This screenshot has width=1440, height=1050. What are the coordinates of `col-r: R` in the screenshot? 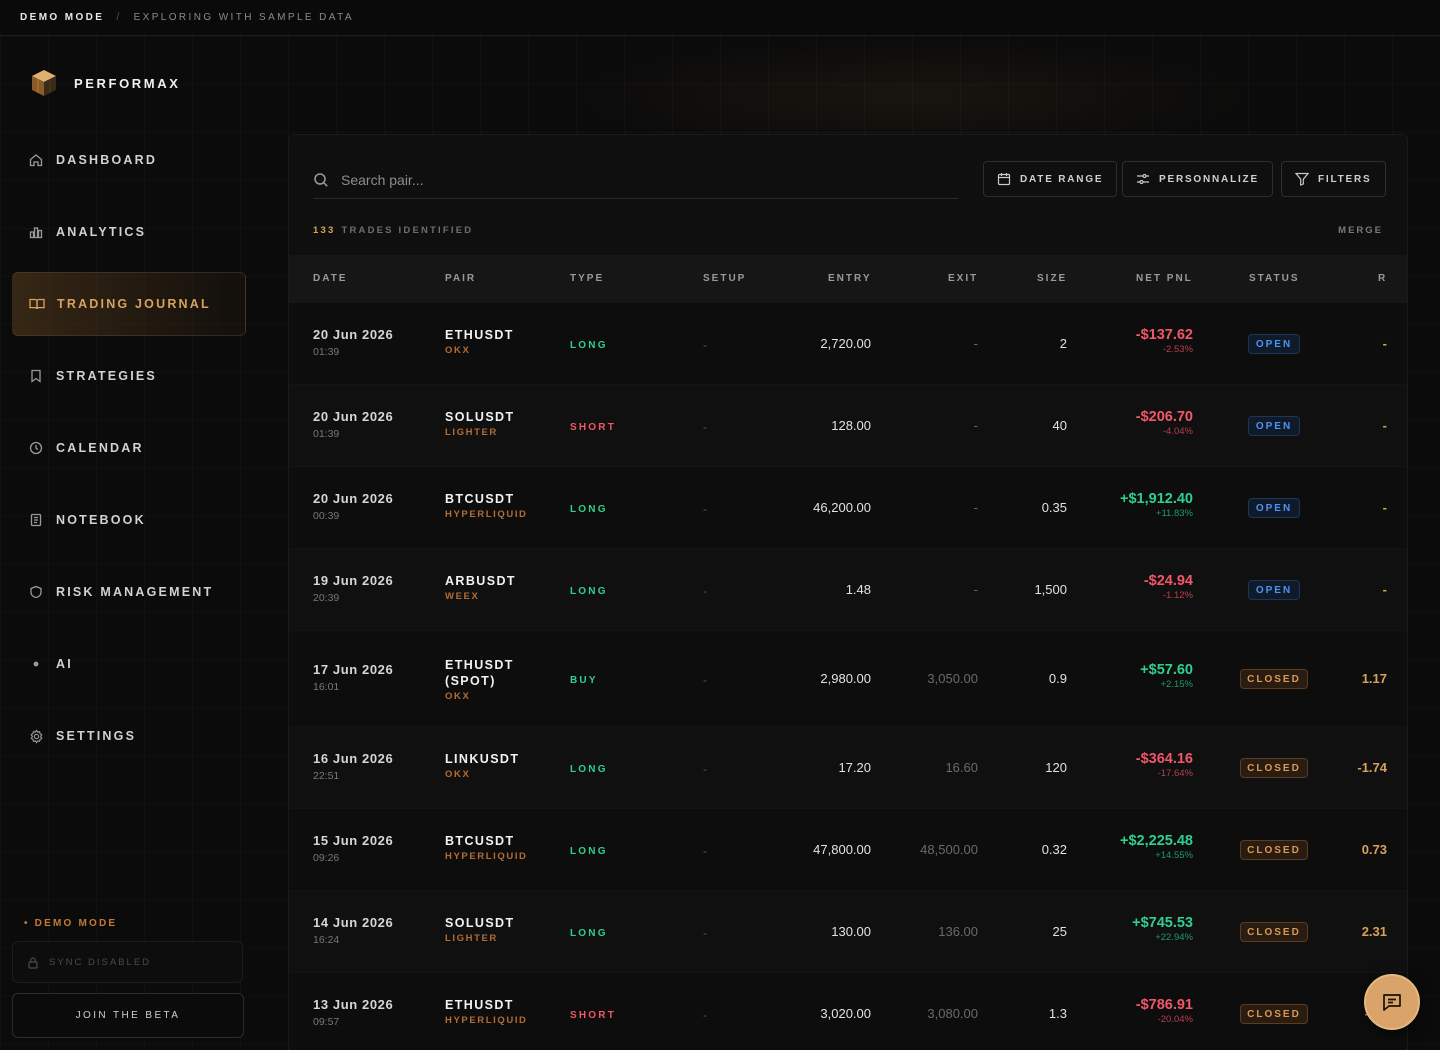 It's located at (1383, 278).